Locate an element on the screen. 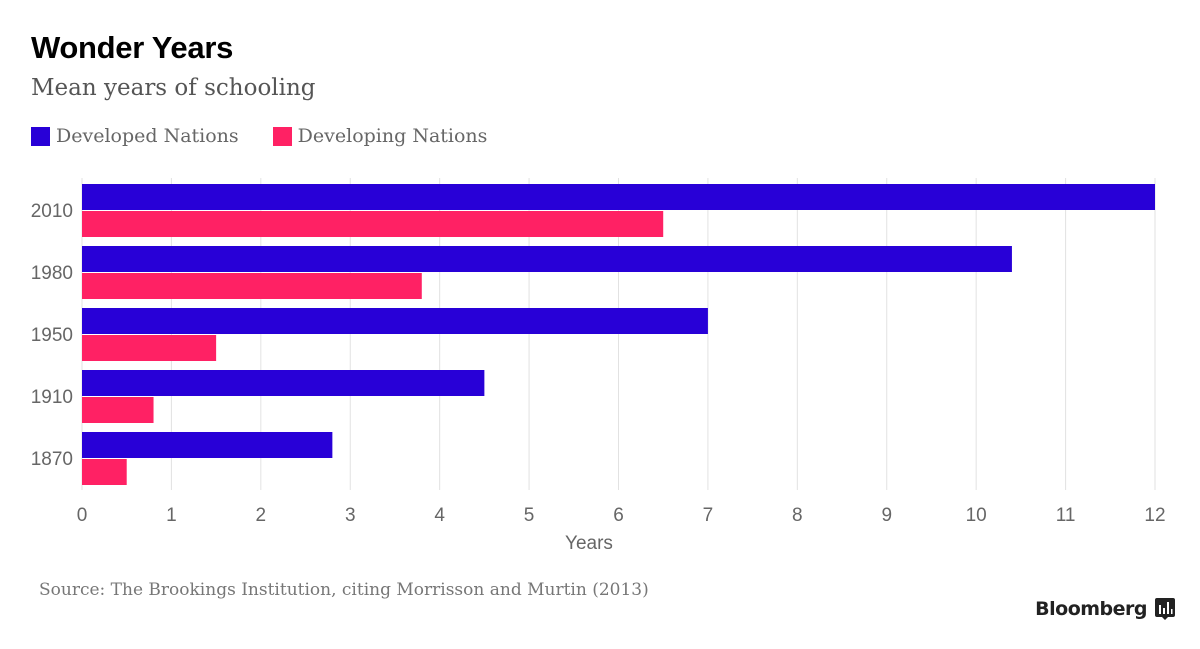 This screenshot has height=649, width=1200. brand-name: Bloomberg is located at coordinates (1091, 609).